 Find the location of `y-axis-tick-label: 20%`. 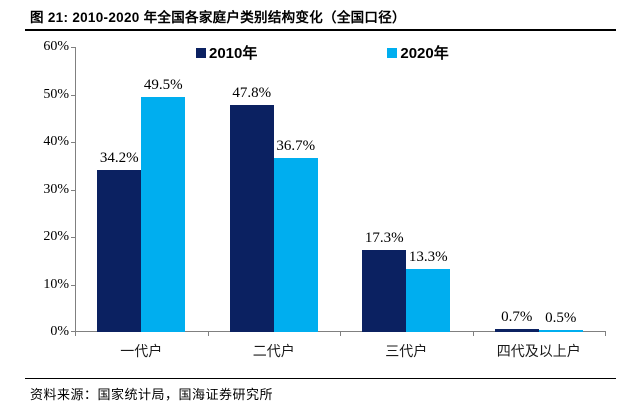

y-axis-tick-label: 20% is located at coordinates (56, 236).